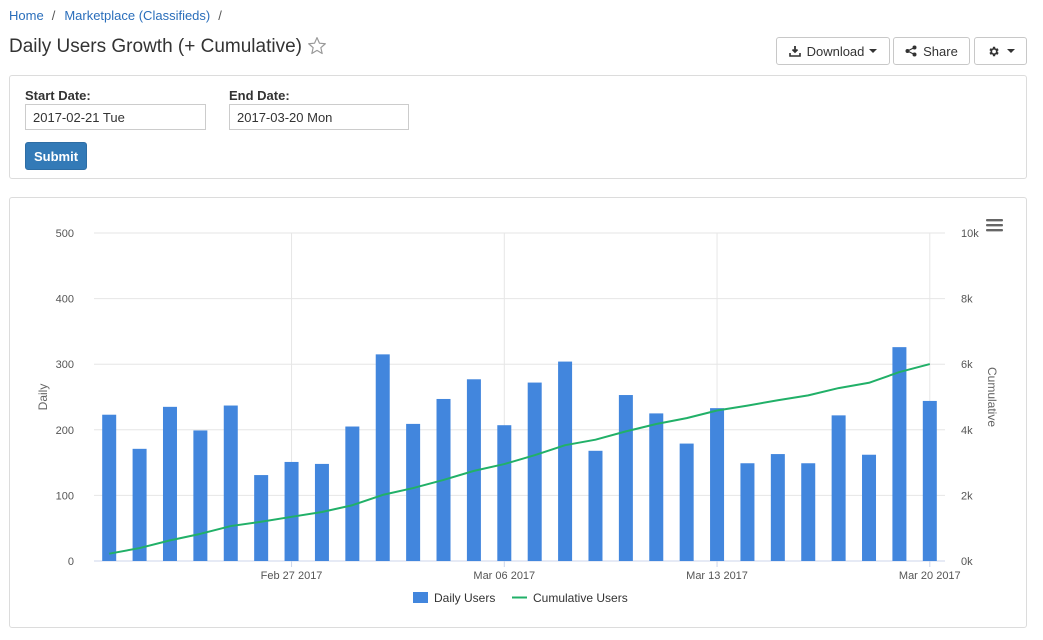  I want to click on legend: Daily Users Cumulative Users, so click(520, 598).